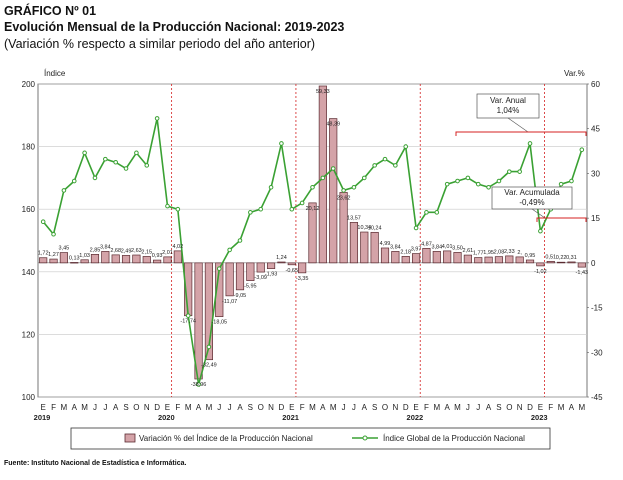 Image resolution: width=623 pixels, height=480 pixels. What do you see at coordinates (188, 322) in the screenshot?
I see `bar-data-label: -17,74` at bounding box center [188, 322].